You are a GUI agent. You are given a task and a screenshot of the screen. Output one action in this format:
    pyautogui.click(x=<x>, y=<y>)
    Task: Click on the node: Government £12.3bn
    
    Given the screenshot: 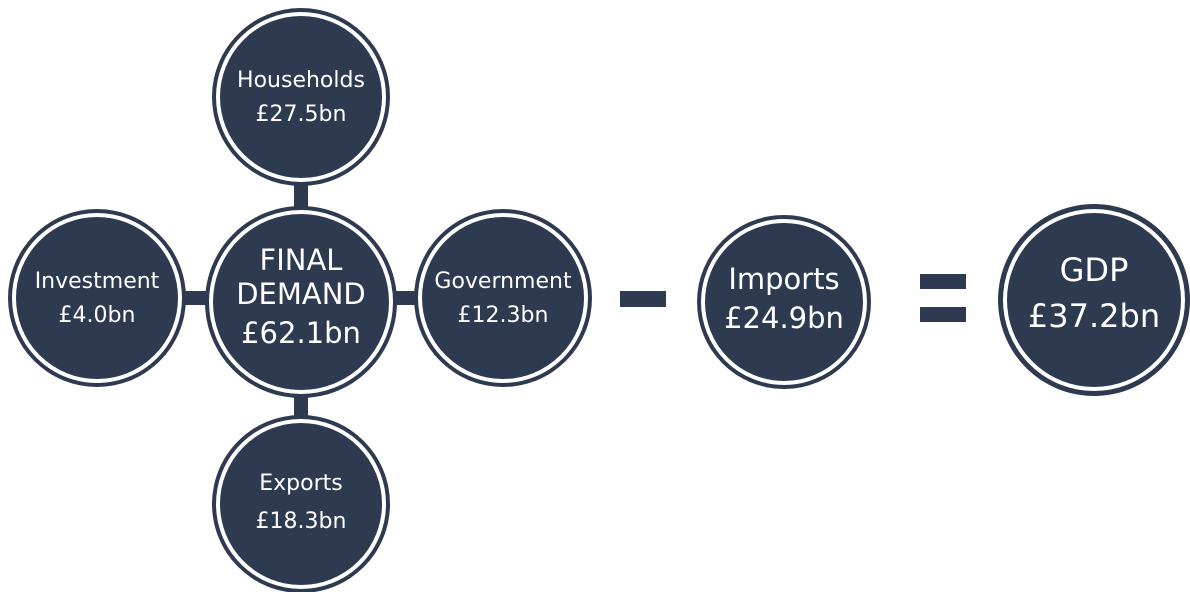 What is the action you would take?
    pyautogui.click(x=503, y=298)
    